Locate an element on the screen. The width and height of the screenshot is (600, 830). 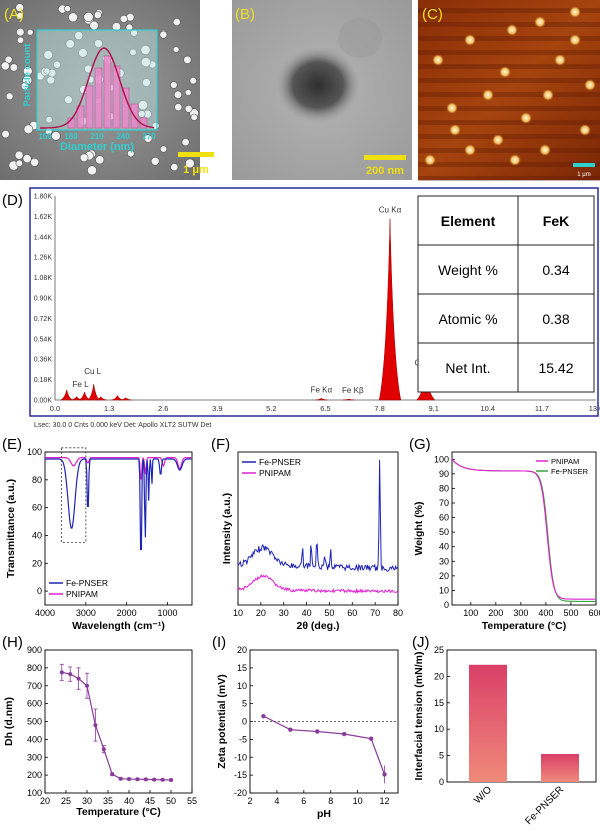
x-tick-label: 6.5 is located at coordinates (325, 408).